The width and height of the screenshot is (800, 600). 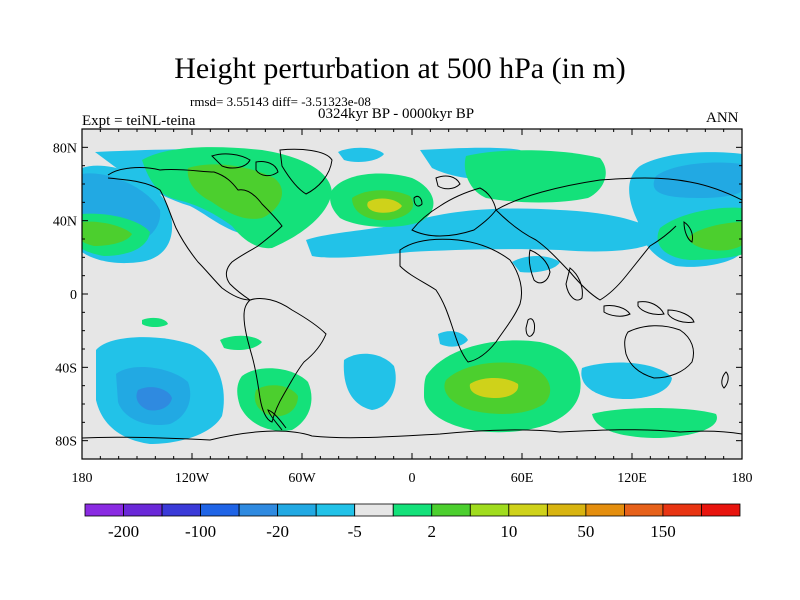 I want to click on coast-africa, so click(x=461, y=300).